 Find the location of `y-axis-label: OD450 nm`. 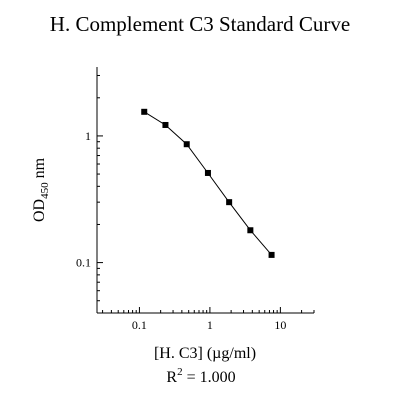

y-axis-label: OD450 nm is located at coordinates (41, 189).